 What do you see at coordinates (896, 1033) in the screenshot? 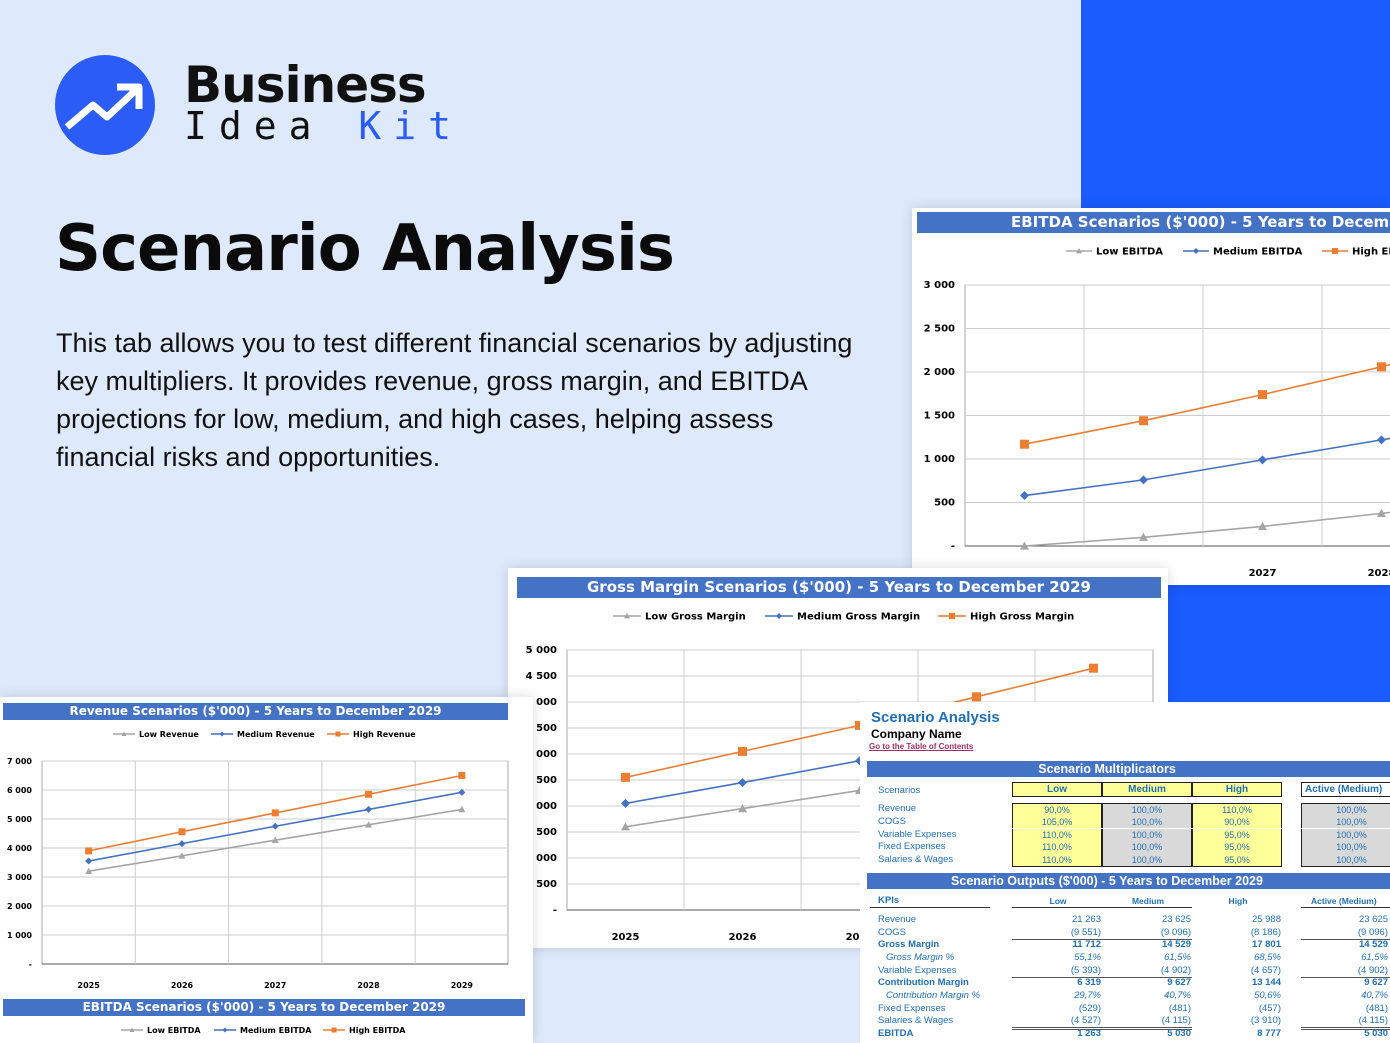
I see `kpi-label: EBITDA` at bounding box center [896, 1033].